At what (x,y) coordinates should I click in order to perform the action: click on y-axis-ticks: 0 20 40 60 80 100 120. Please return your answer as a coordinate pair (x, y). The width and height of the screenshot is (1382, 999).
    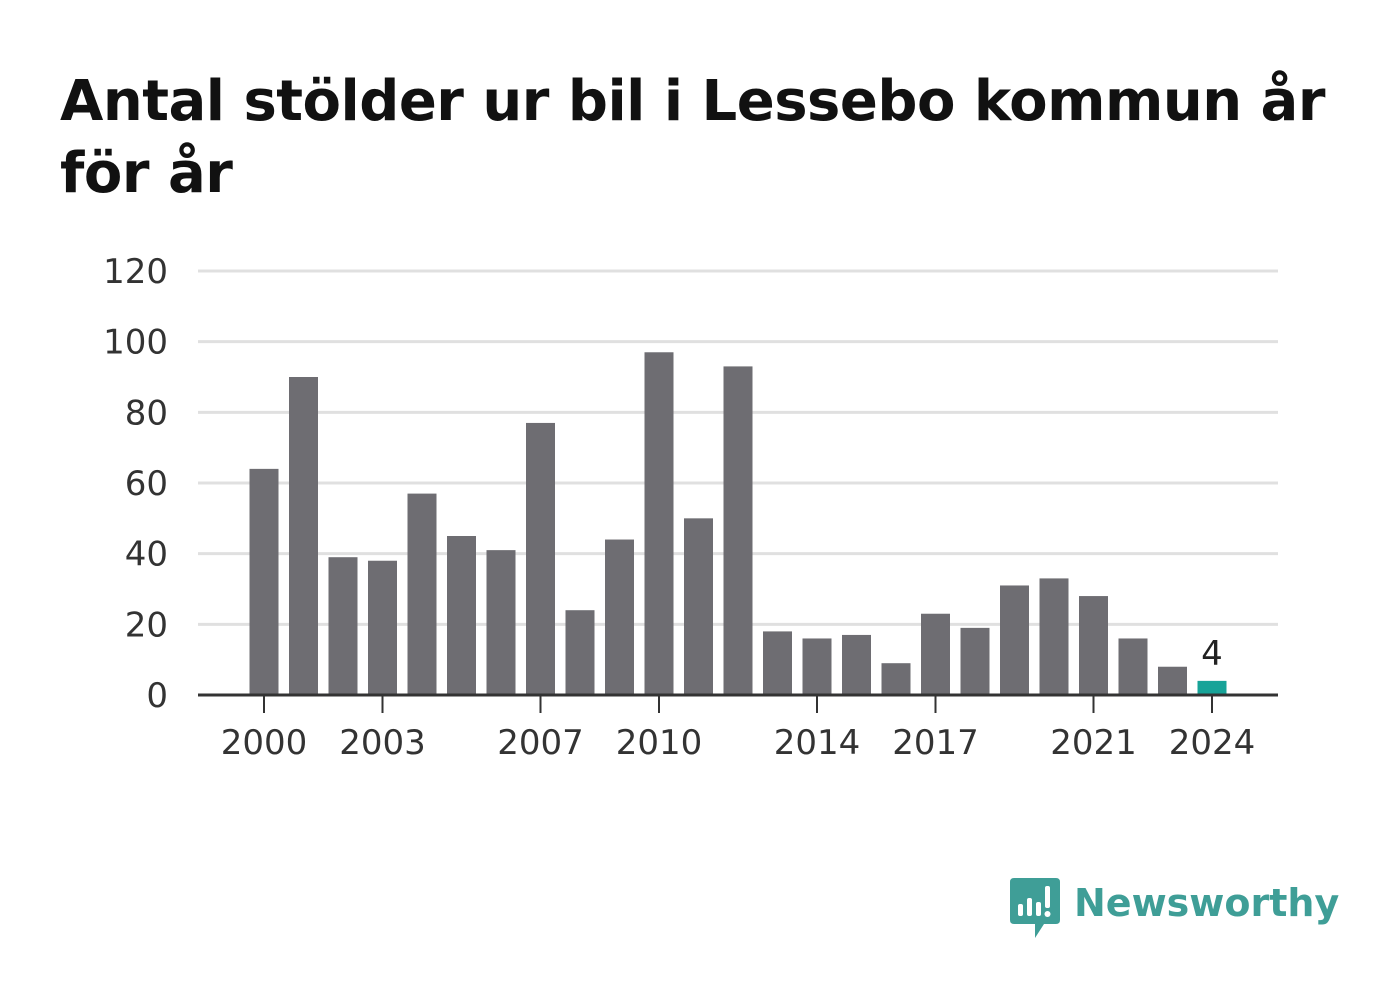
    Looking at the image, I should click on (135, 484).